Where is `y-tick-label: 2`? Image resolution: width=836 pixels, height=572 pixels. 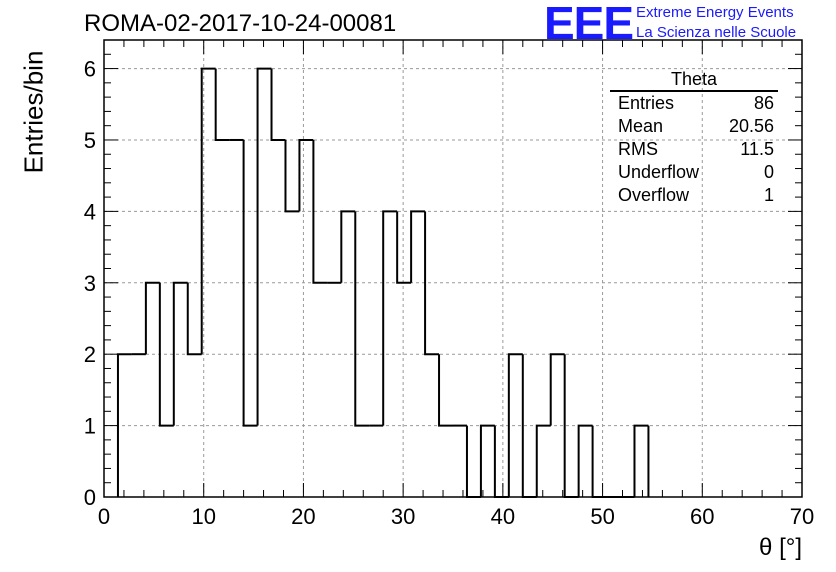 y-tick-label: 2 is located at coordinates (90, 354).